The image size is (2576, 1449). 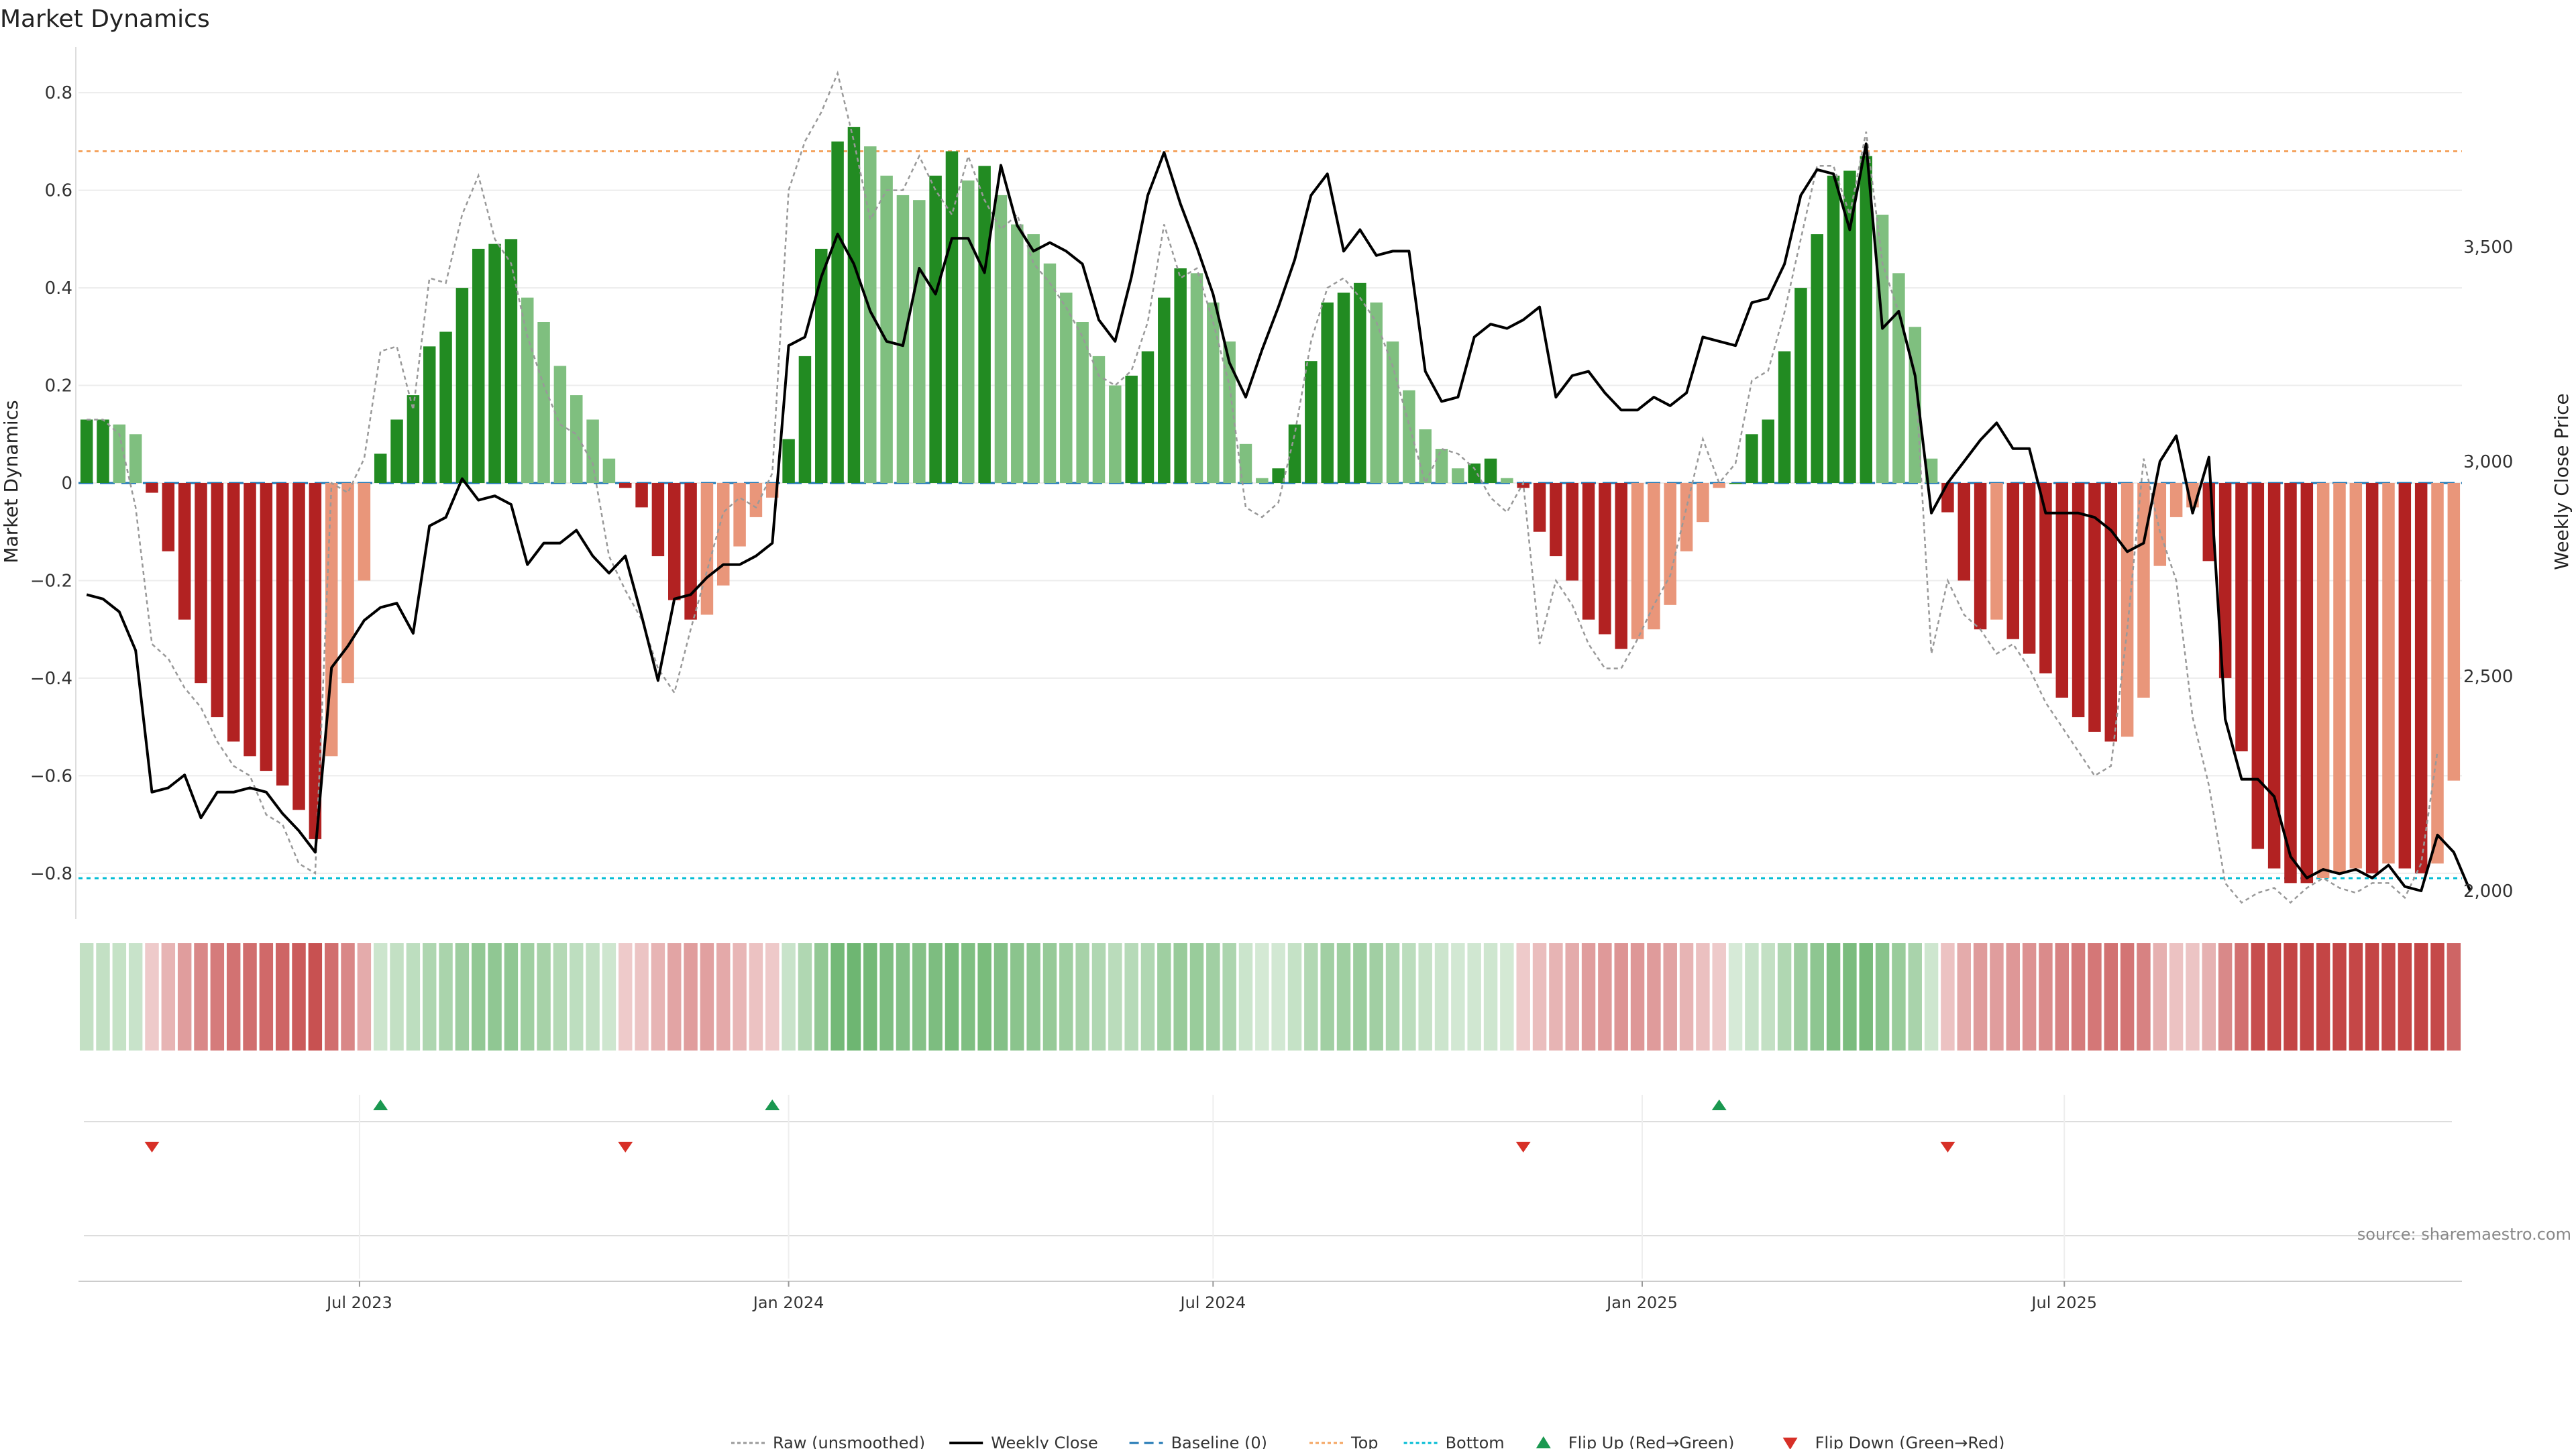 I want to click on legend-label: Bottom, so click(x=1475, y=1441).